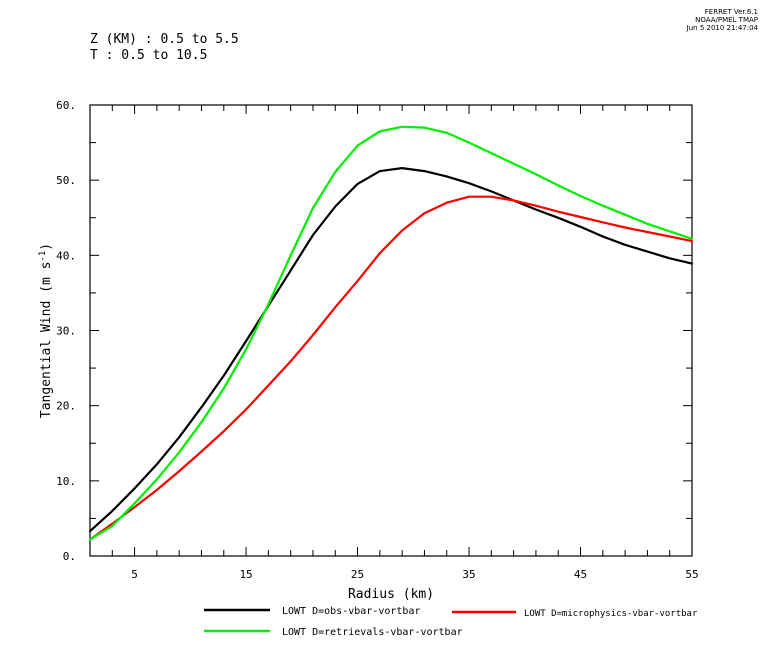  Describe the element at coordinates (134, 574) in the screenshot. I see `x-tick-label: 5` at that location.